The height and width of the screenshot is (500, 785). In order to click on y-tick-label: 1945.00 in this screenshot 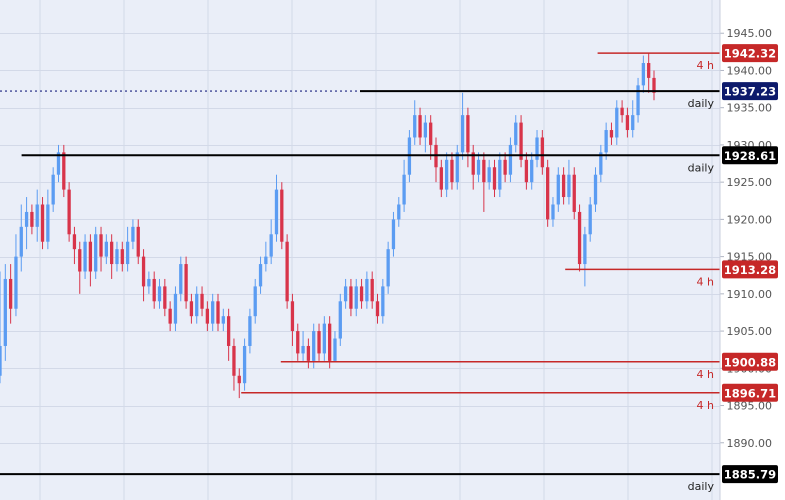, I will do `click(750, 33)`.